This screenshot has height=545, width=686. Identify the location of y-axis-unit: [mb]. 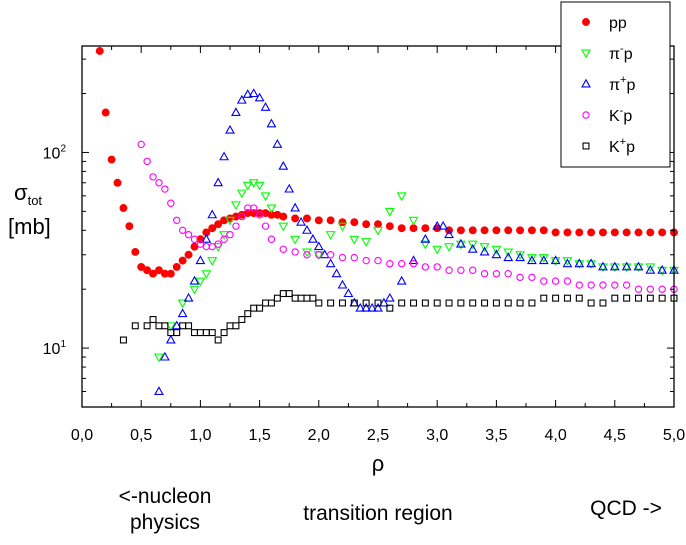
(29, 226).